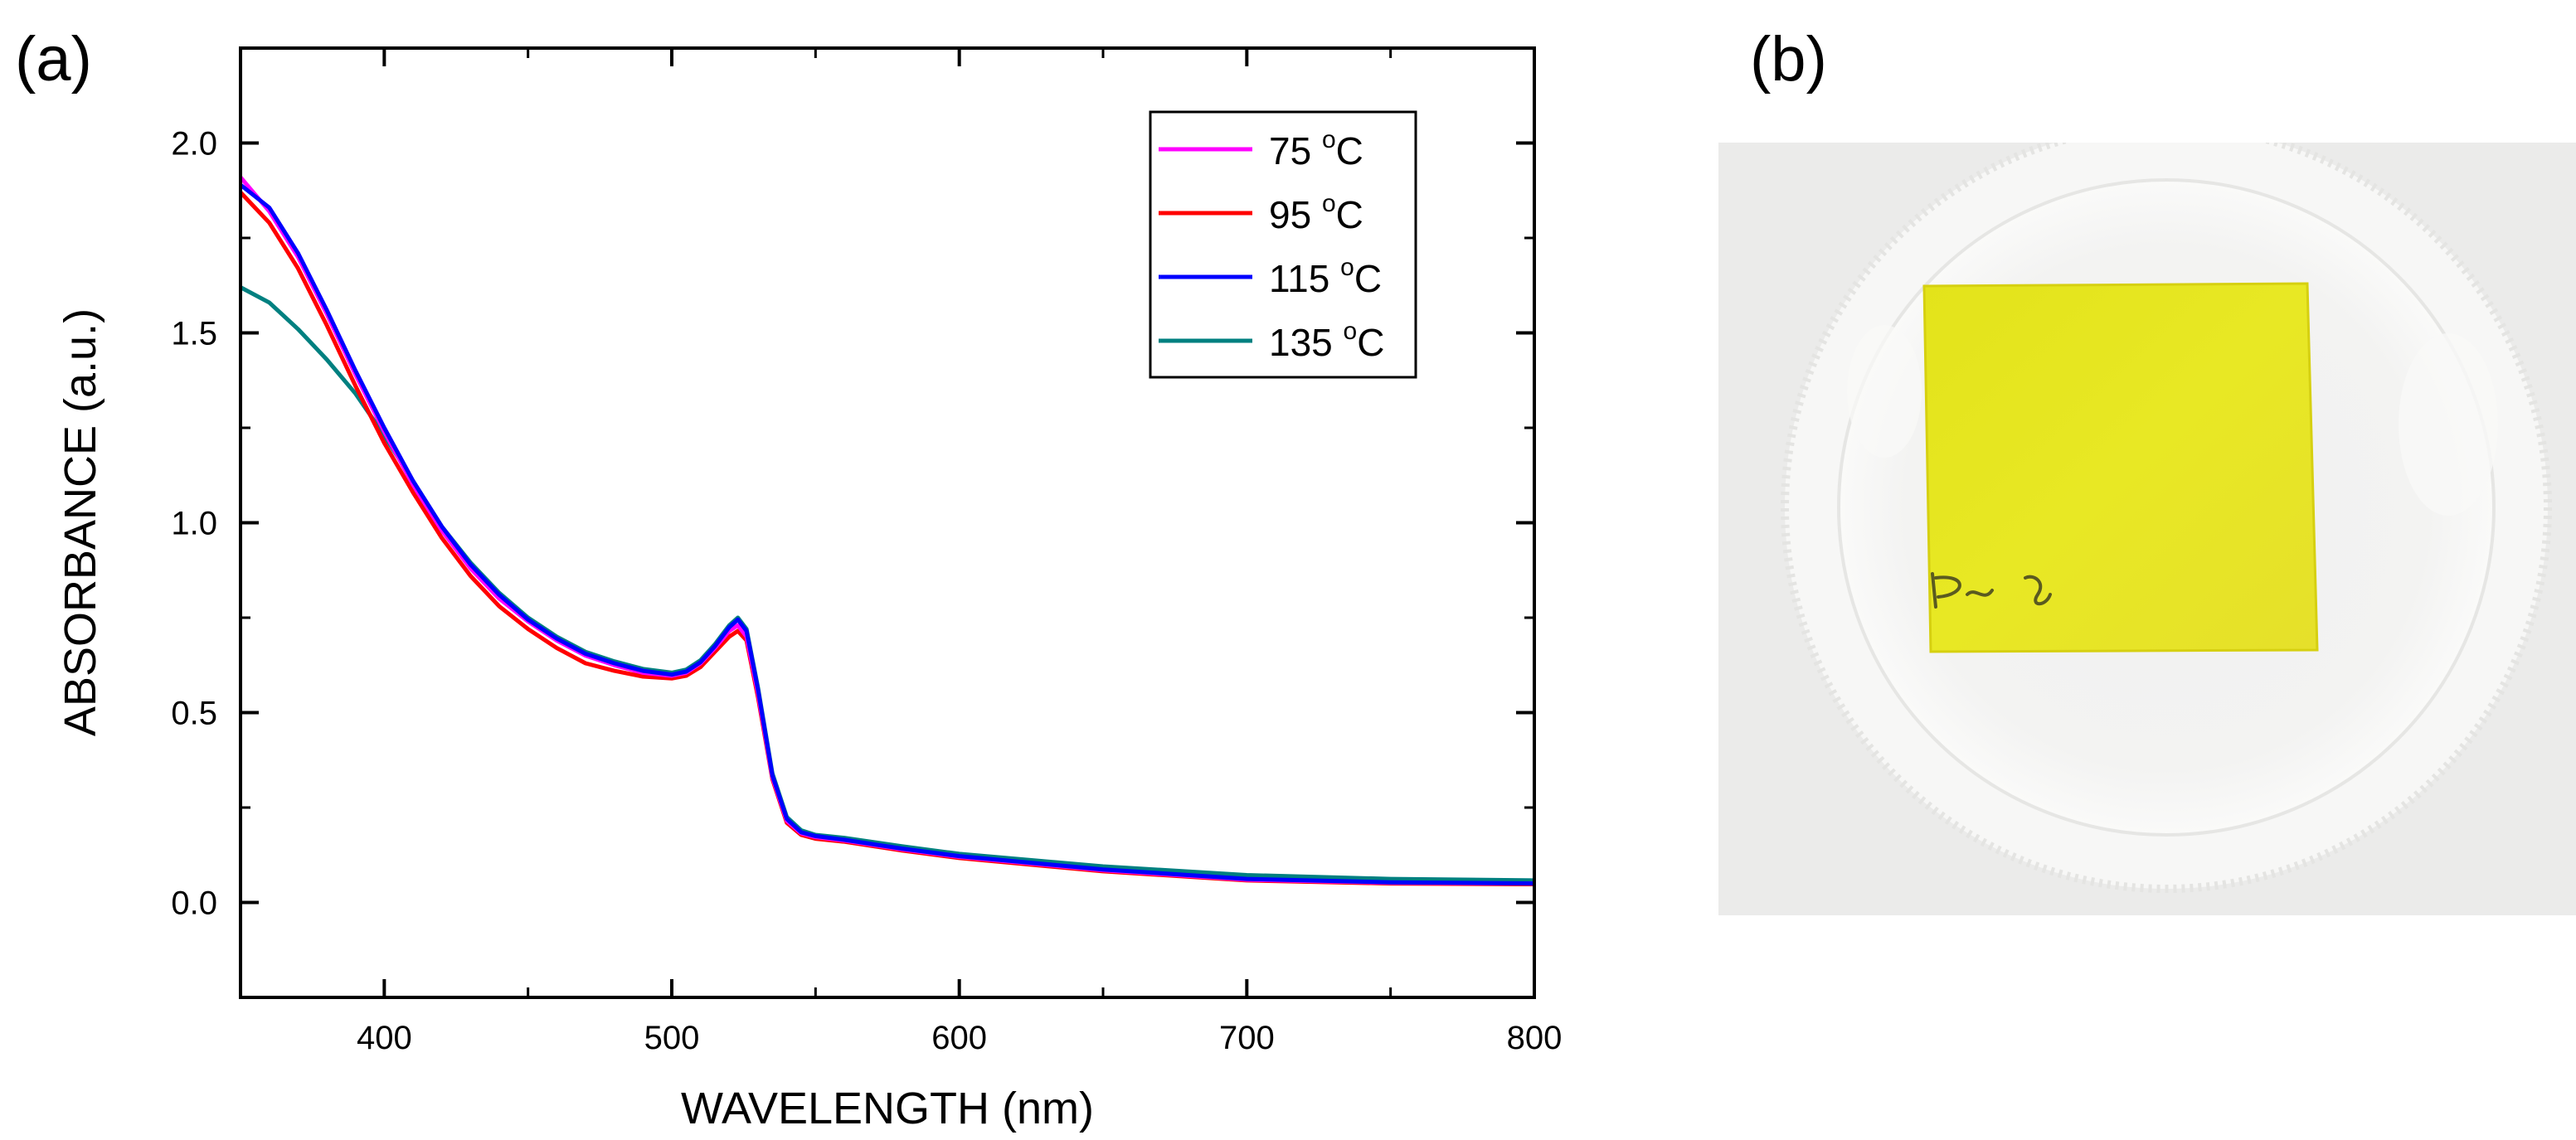 The width and height of the screenshot is (2576, 1140). What do you see at coordinates (1992, 590) in the screenshot?
I see `handwritten-mark` at bounding box center [1992, 590].